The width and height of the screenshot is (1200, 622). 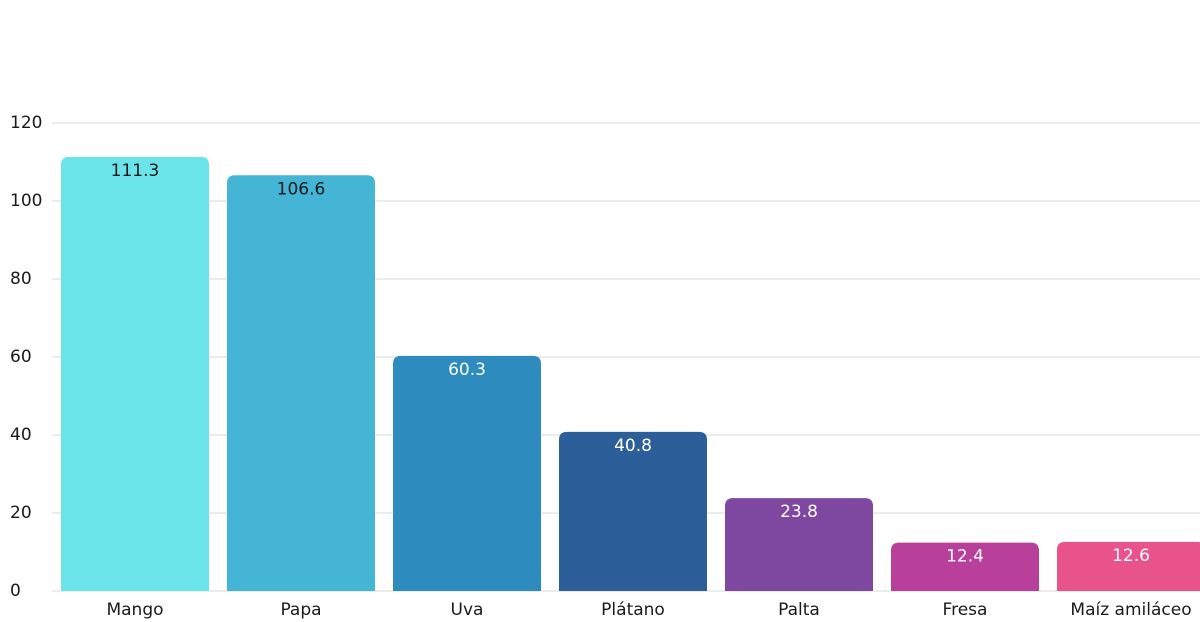 What do you see at coordinates (1131, 556) in the screenshot?
I see `value-label: 12.6` at bounding box center [1131, 556].